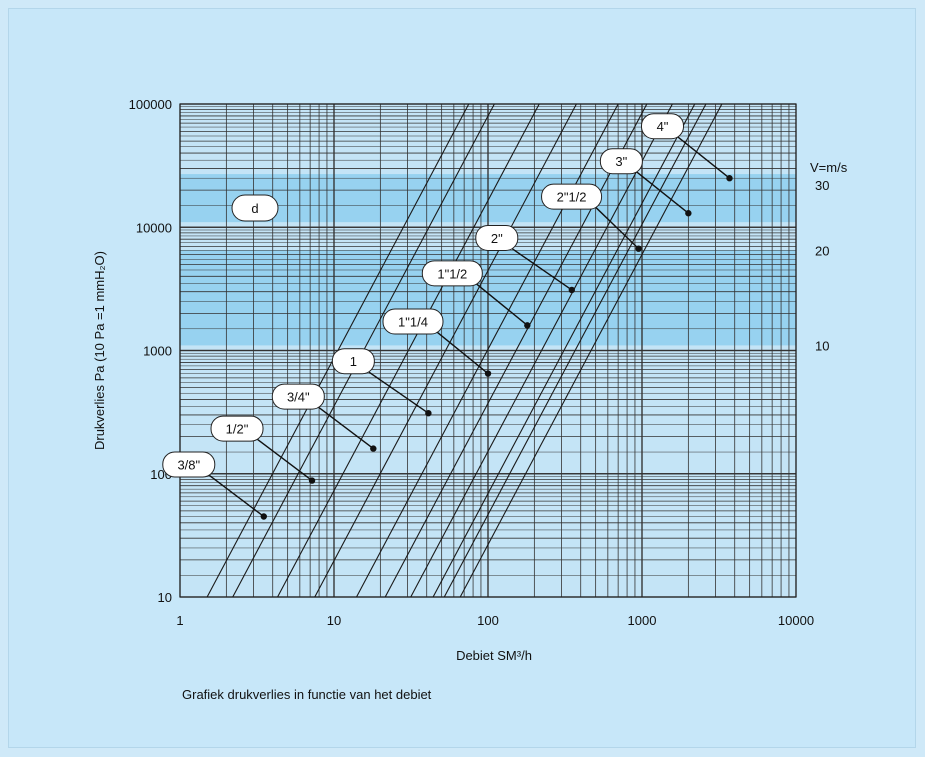 The image size is (925, 757). Describe the element at coordinates (642, 620) in the screenshot. I see `x-tick-label: 1000` at that location.